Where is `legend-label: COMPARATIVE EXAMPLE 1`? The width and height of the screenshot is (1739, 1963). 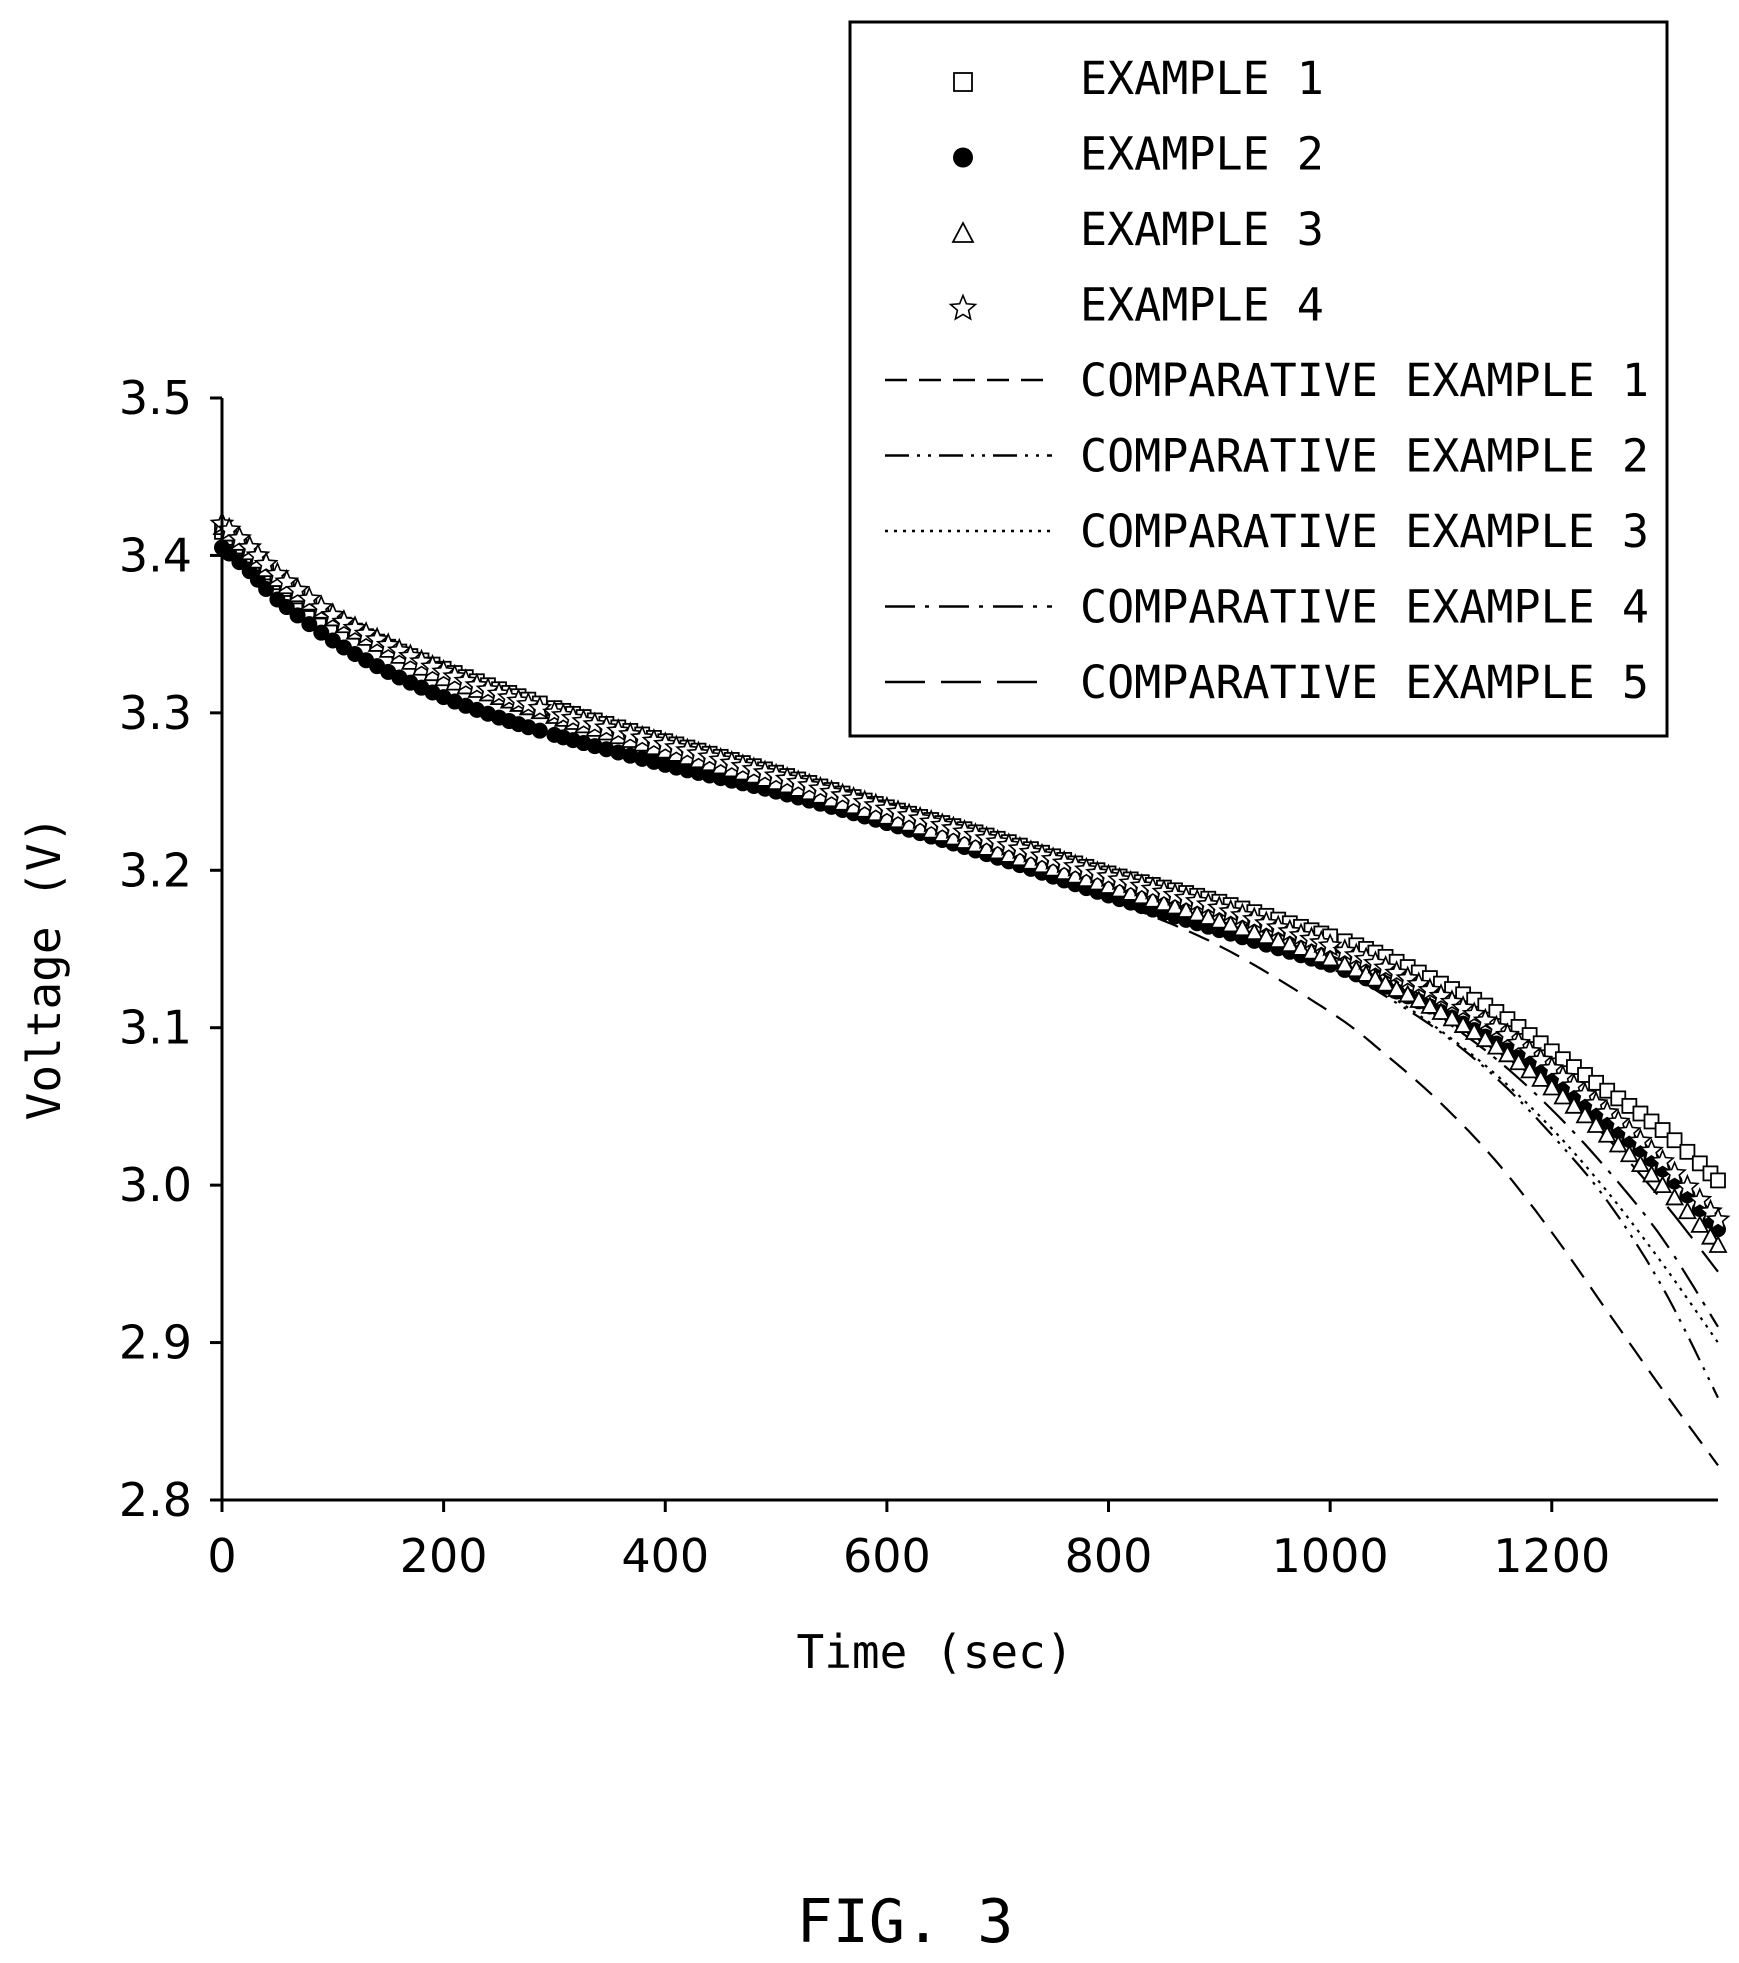
legend-label: COMPARATIVE EXAMPLE 1 is located at coordinates (1364, 380).